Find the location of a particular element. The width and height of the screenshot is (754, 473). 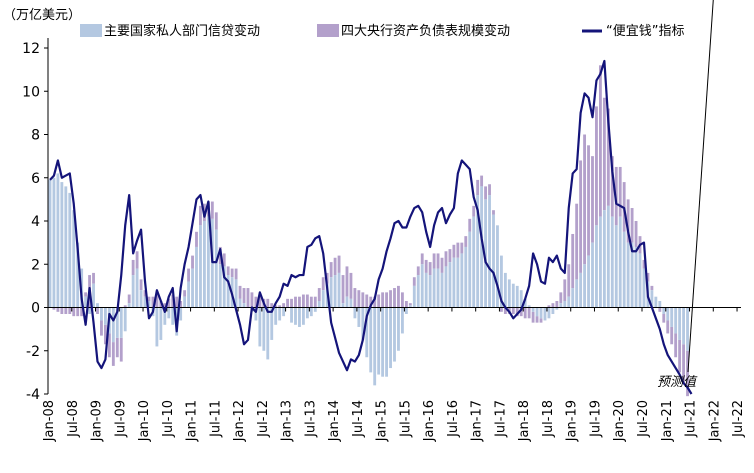

x-tick-label: Jul-20 is located at coordinates (643, 419).